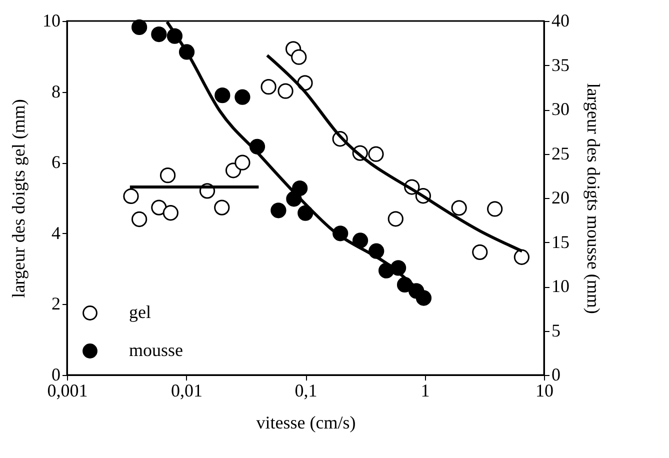 The image size is (669, 458). What do you see at coordinates (556, 374) in the screenshot?
I see `y2-tick-label: 0` at bounding box center [556, 374].